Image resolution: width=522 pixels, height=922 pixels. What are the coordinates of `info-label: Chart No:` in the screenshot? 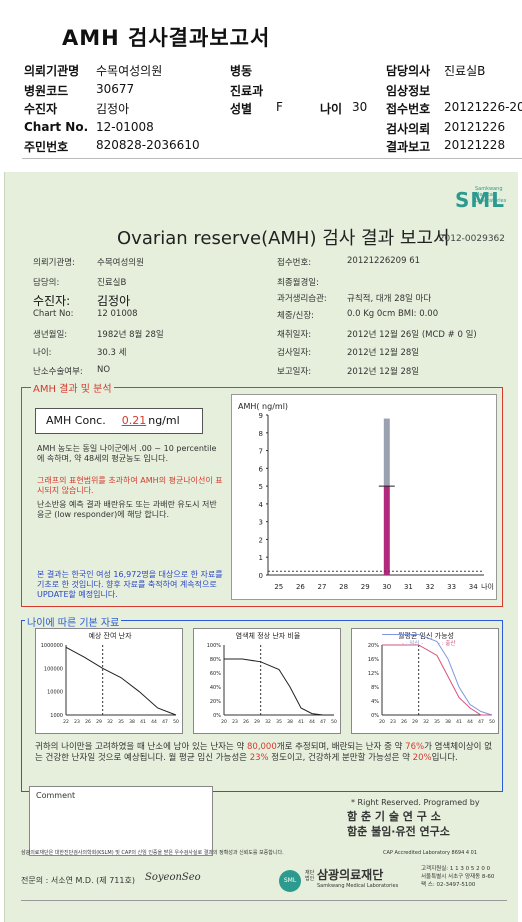 It's located at (53, 314).